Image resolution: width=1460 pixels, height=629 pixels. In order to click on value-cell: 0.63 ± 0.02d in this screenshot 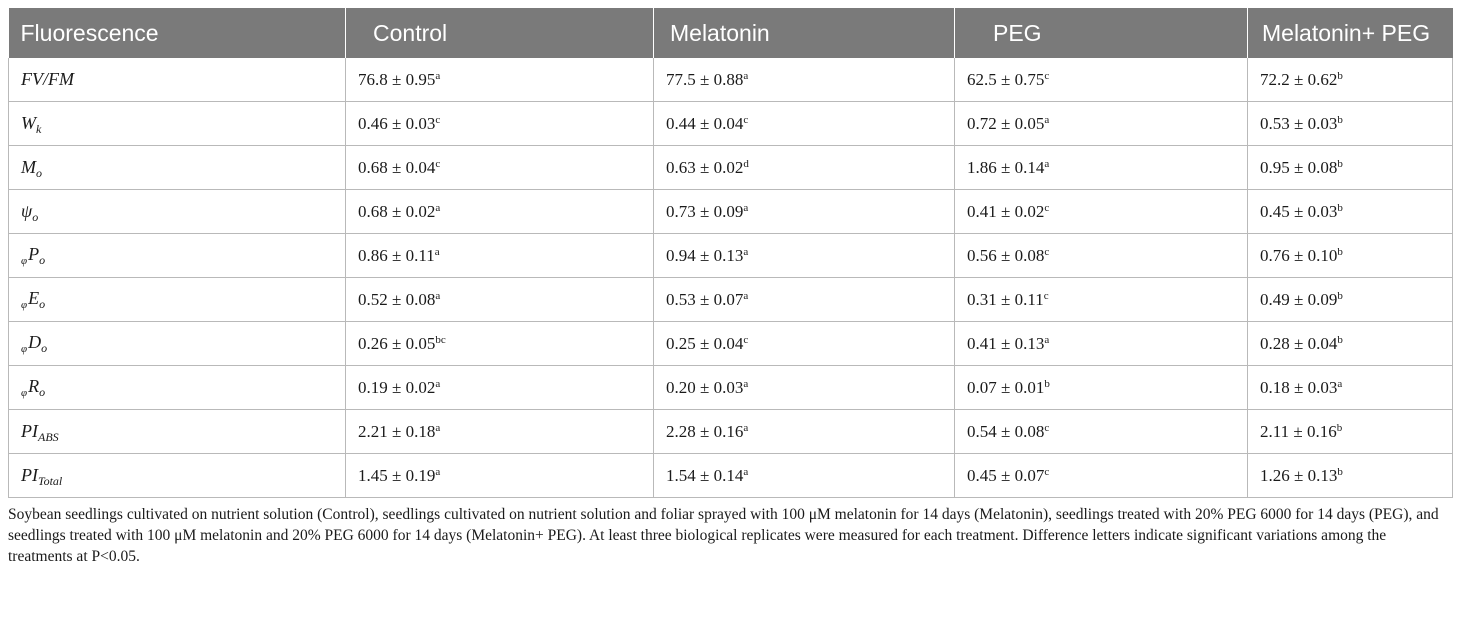, I will do `click(804, 167)`.